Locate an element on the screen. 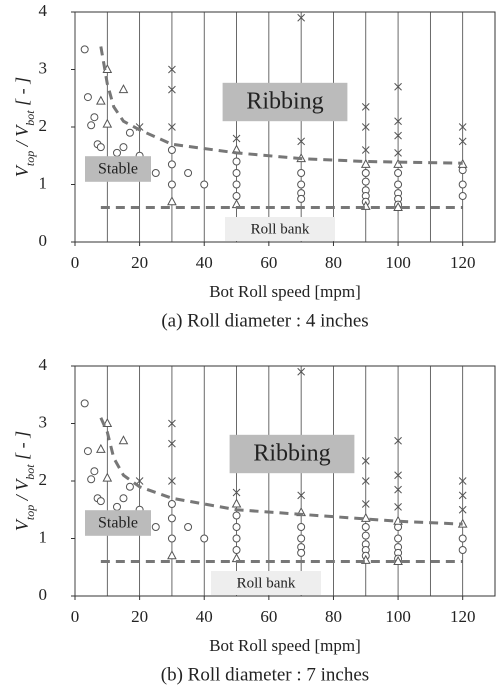 The image size is (500, 689). x-tick-label: 40 is located at coordinates (204, 262).